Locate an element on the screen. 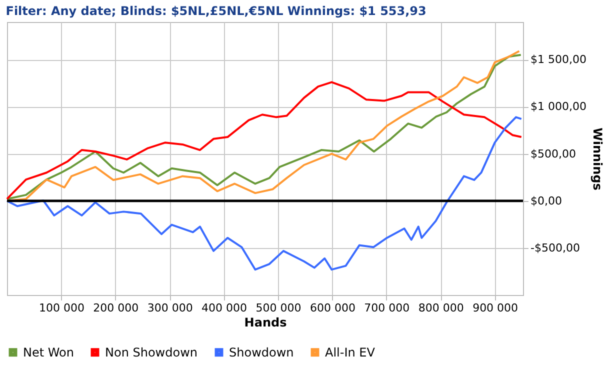 The image size is (608, 368). x-tick-label: 400 000 is located at coordinates (225, 308).